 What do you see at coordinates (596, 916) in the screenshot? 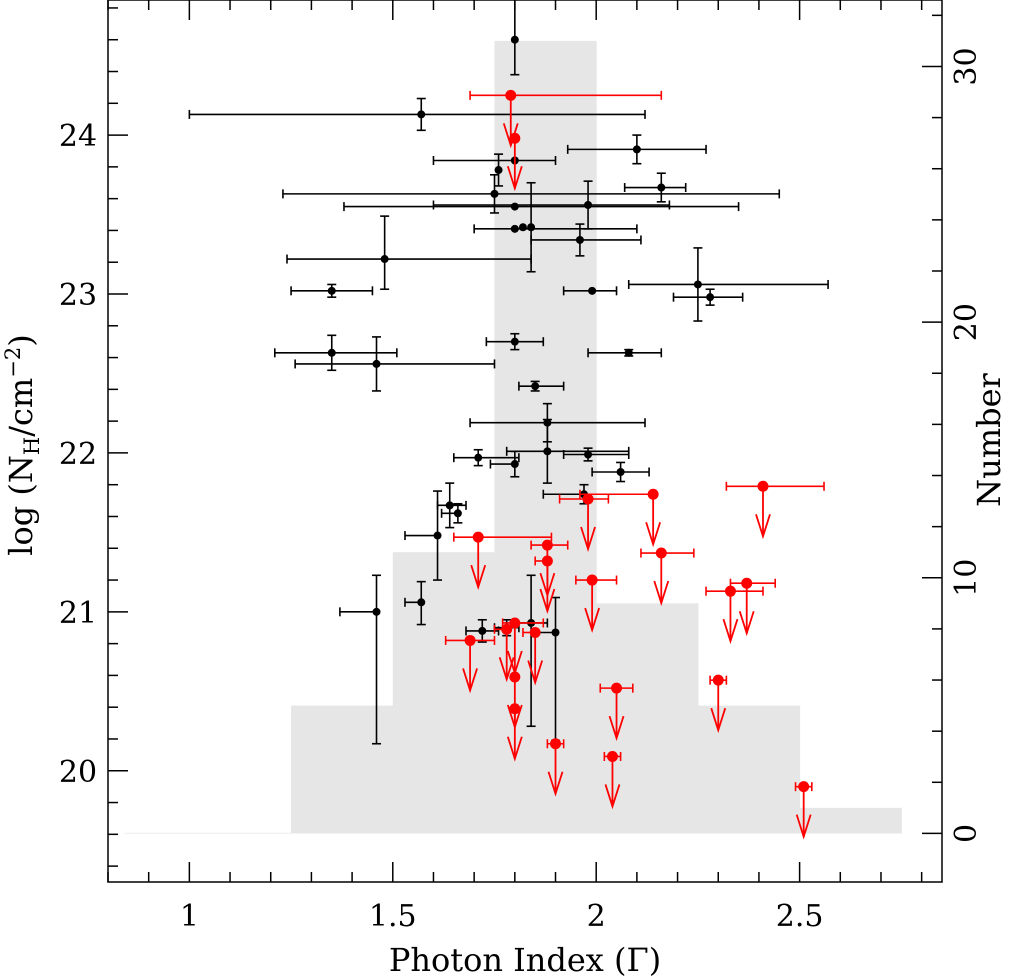
I see `x-tick-label: 2` at bounding box center [596, 916].